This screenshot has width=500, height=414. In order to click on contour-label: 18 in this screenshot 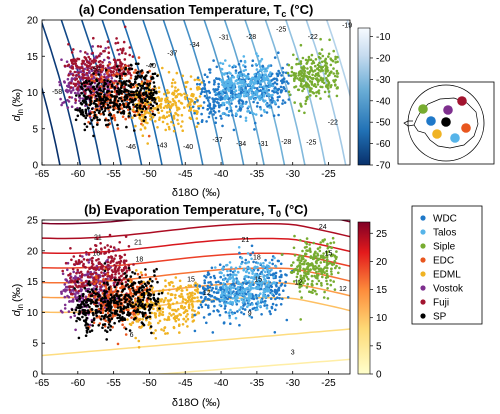, I will do `click(97, 254)`.